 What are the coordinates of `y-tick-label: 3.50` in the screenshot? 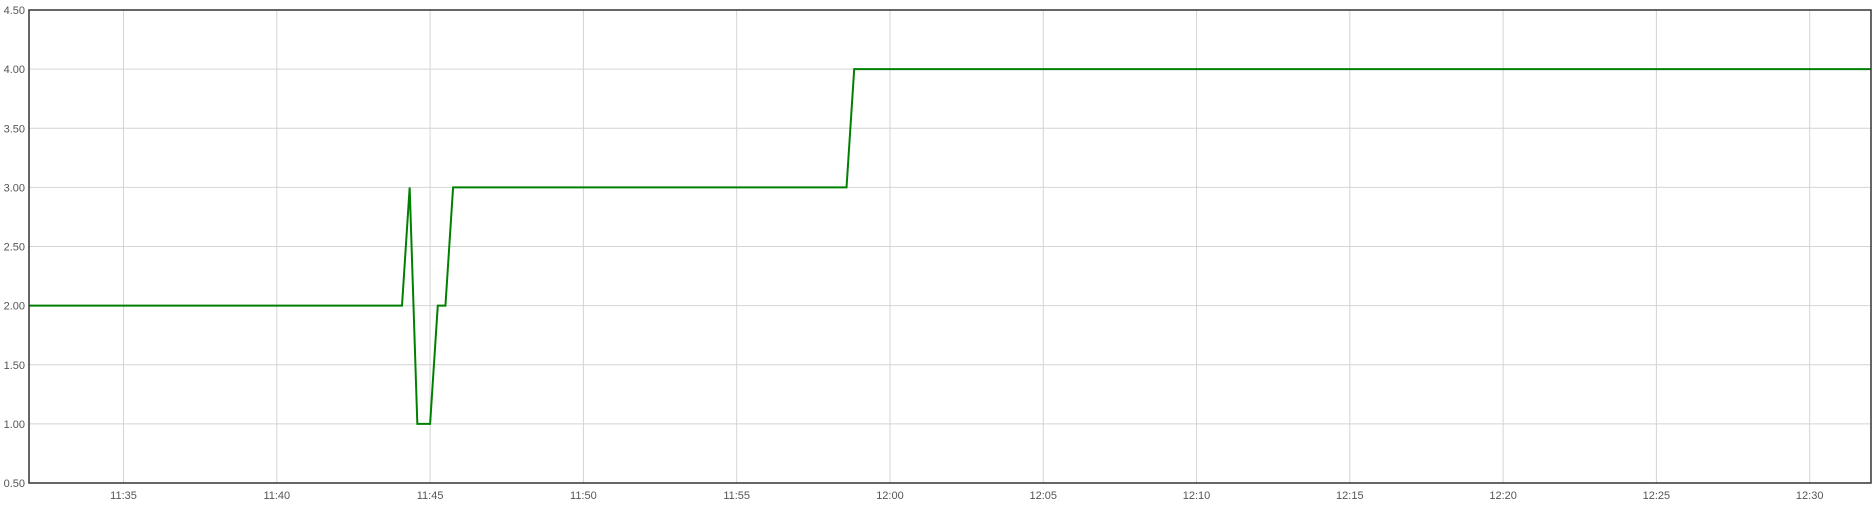 It's located at (14, 129).